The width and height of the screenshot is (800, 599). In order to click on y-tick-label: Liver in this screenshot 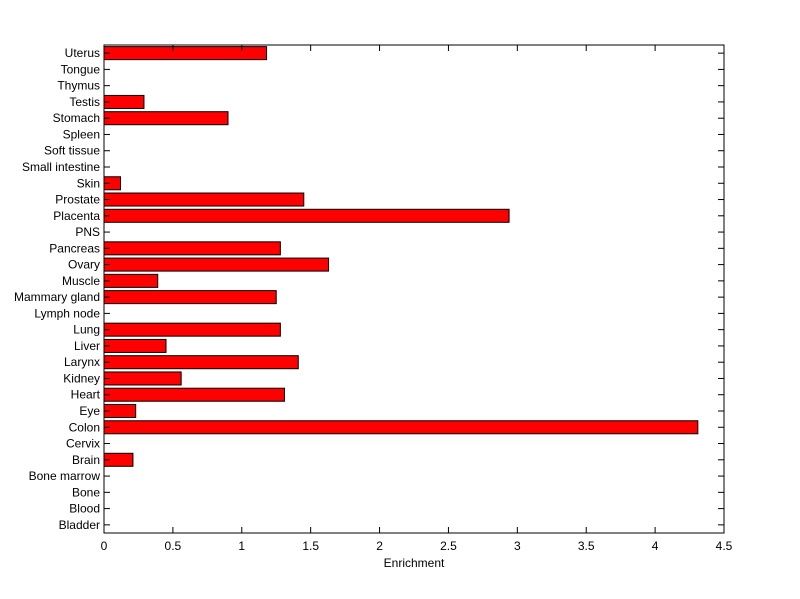, I will do `click(87, 346)`.